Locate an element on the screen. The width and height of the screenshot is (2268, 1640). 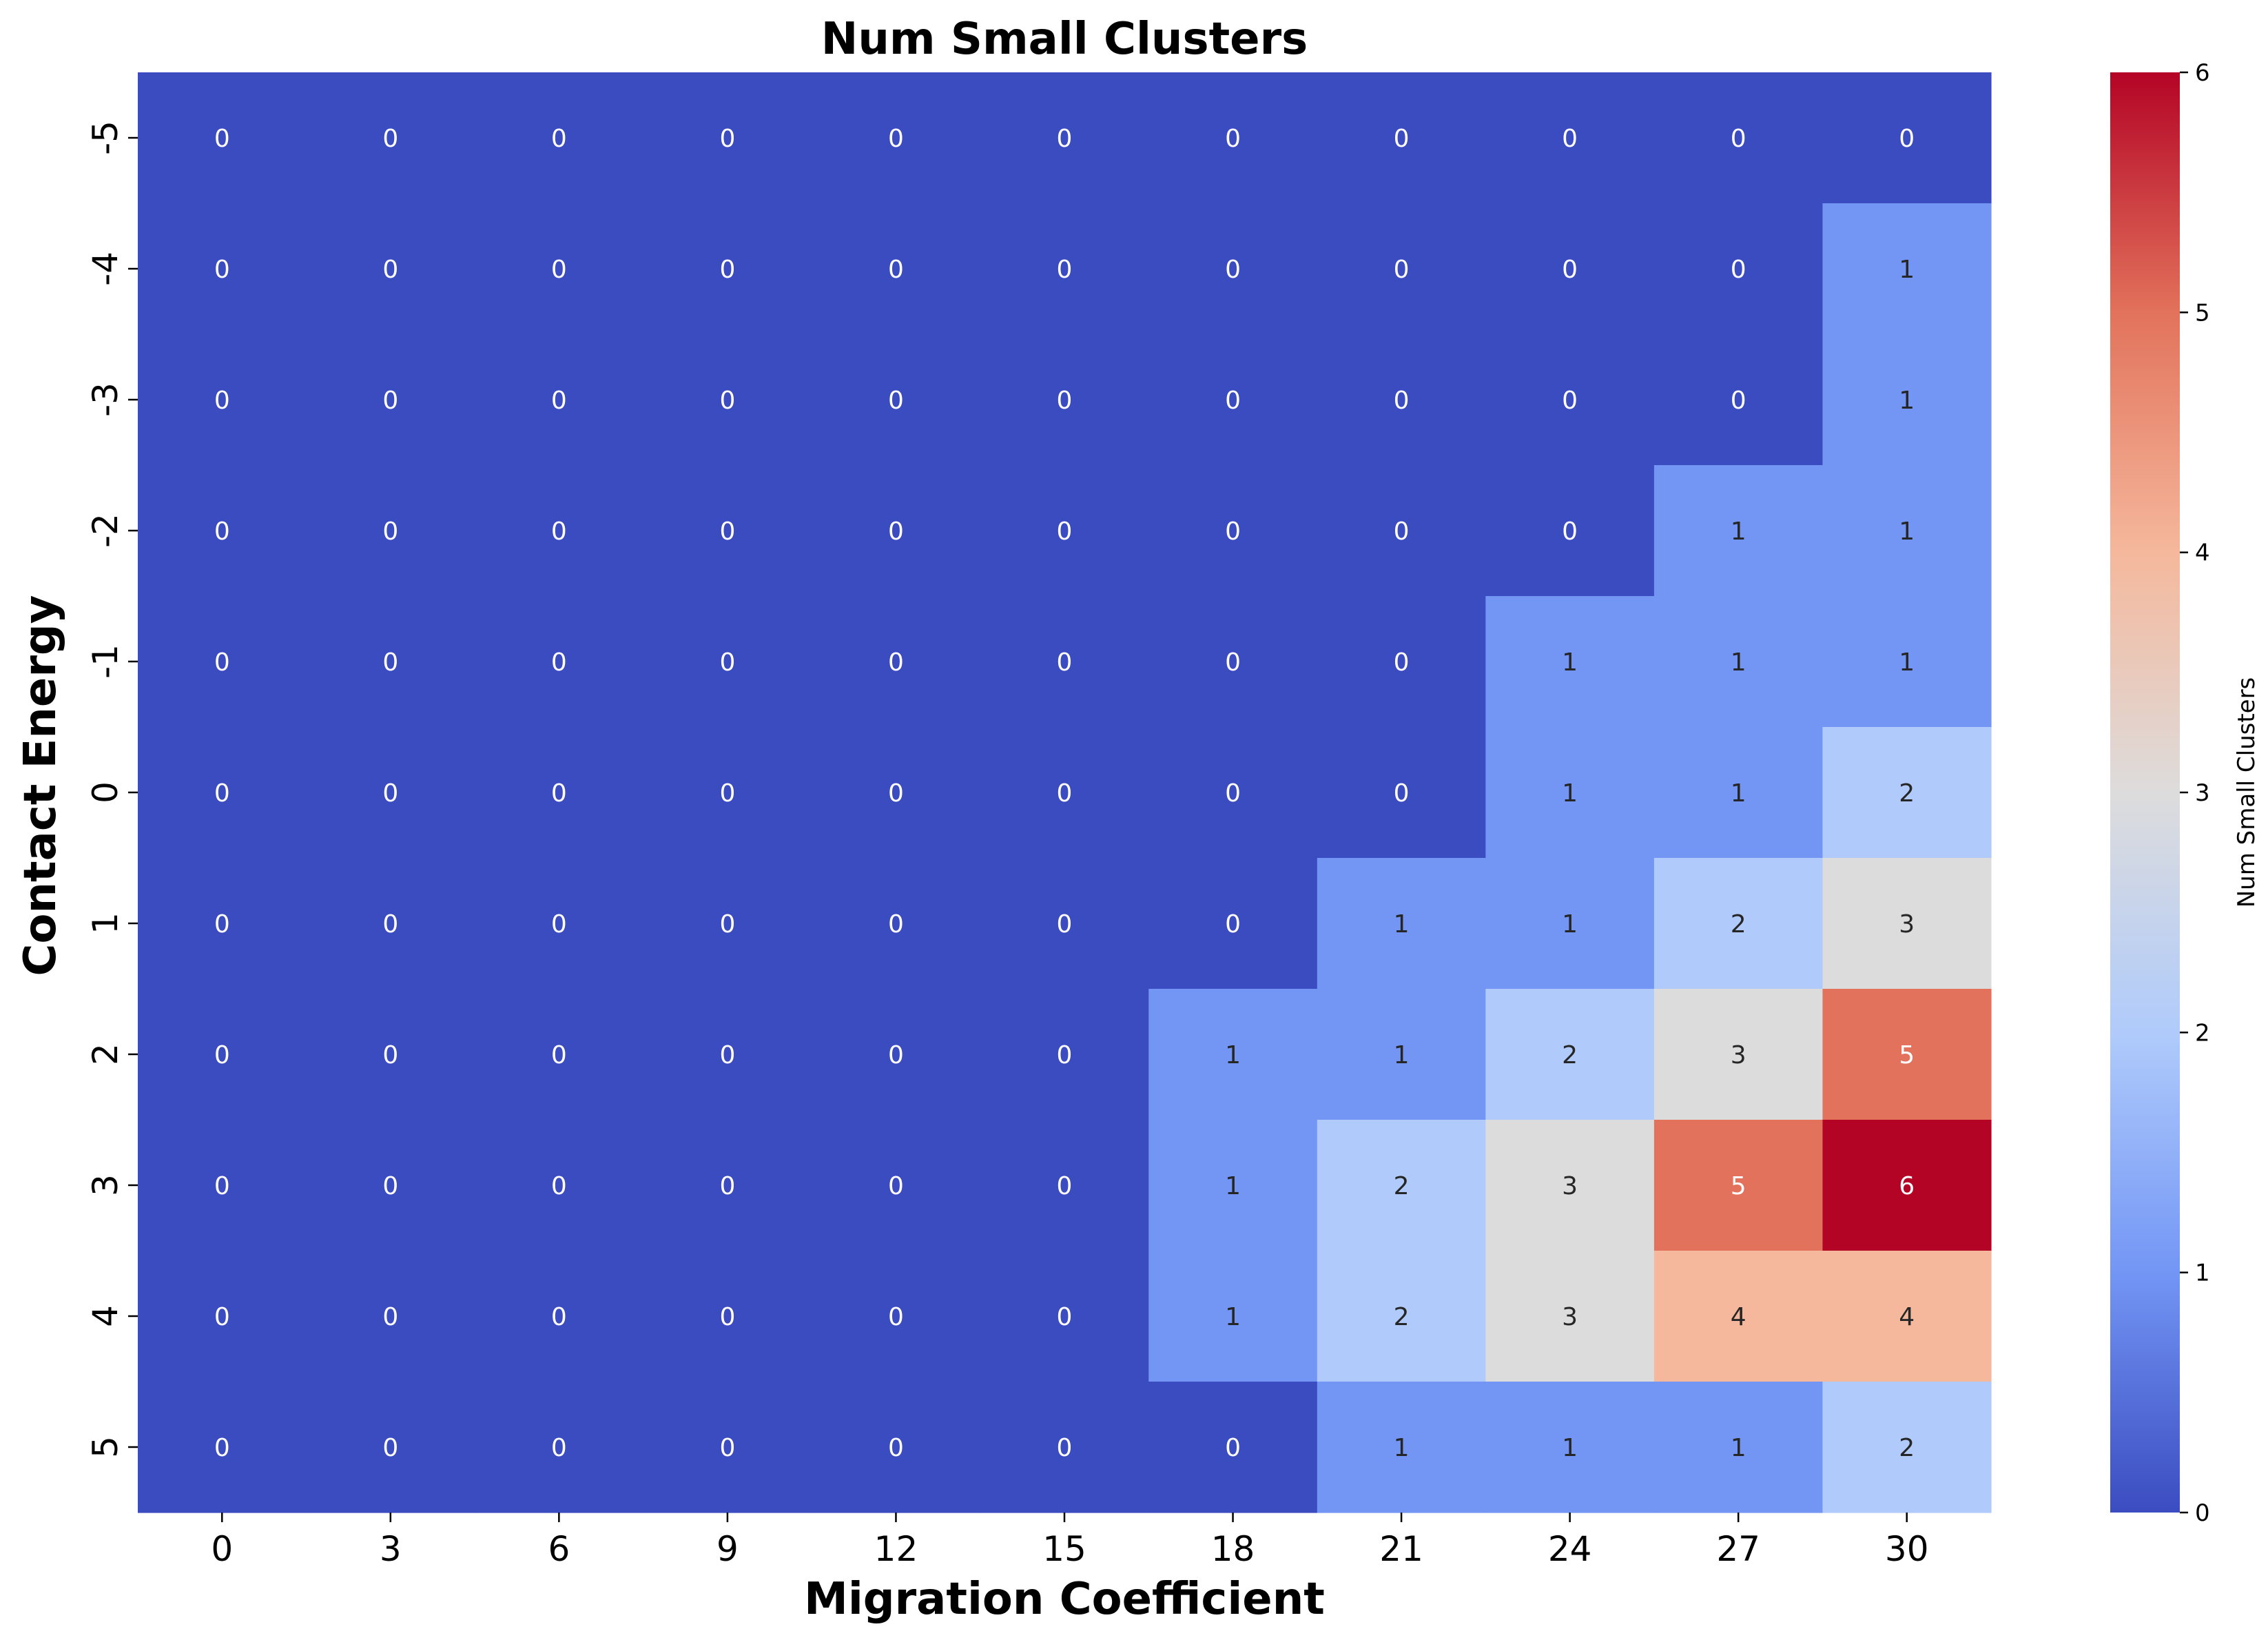
colorbar-tick-label: 5 is located at coordinates (2202, 313).